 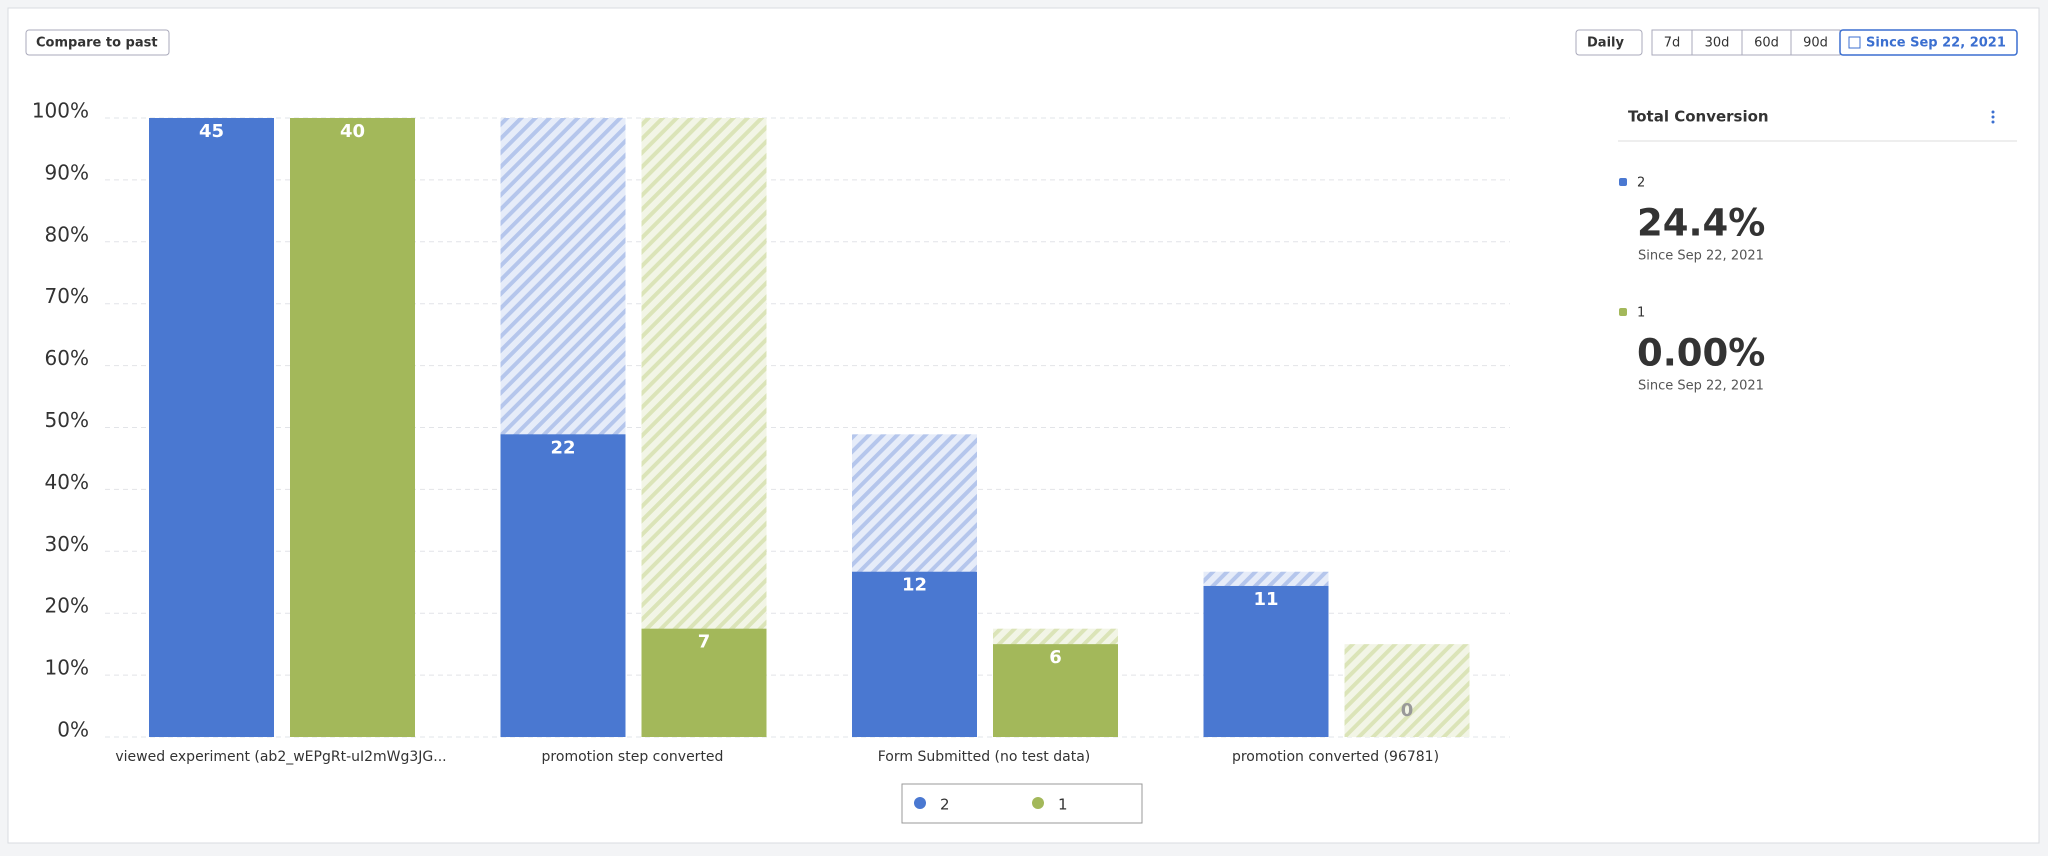 I want to click on range-label: 60d, so click(x=1766, y=43).